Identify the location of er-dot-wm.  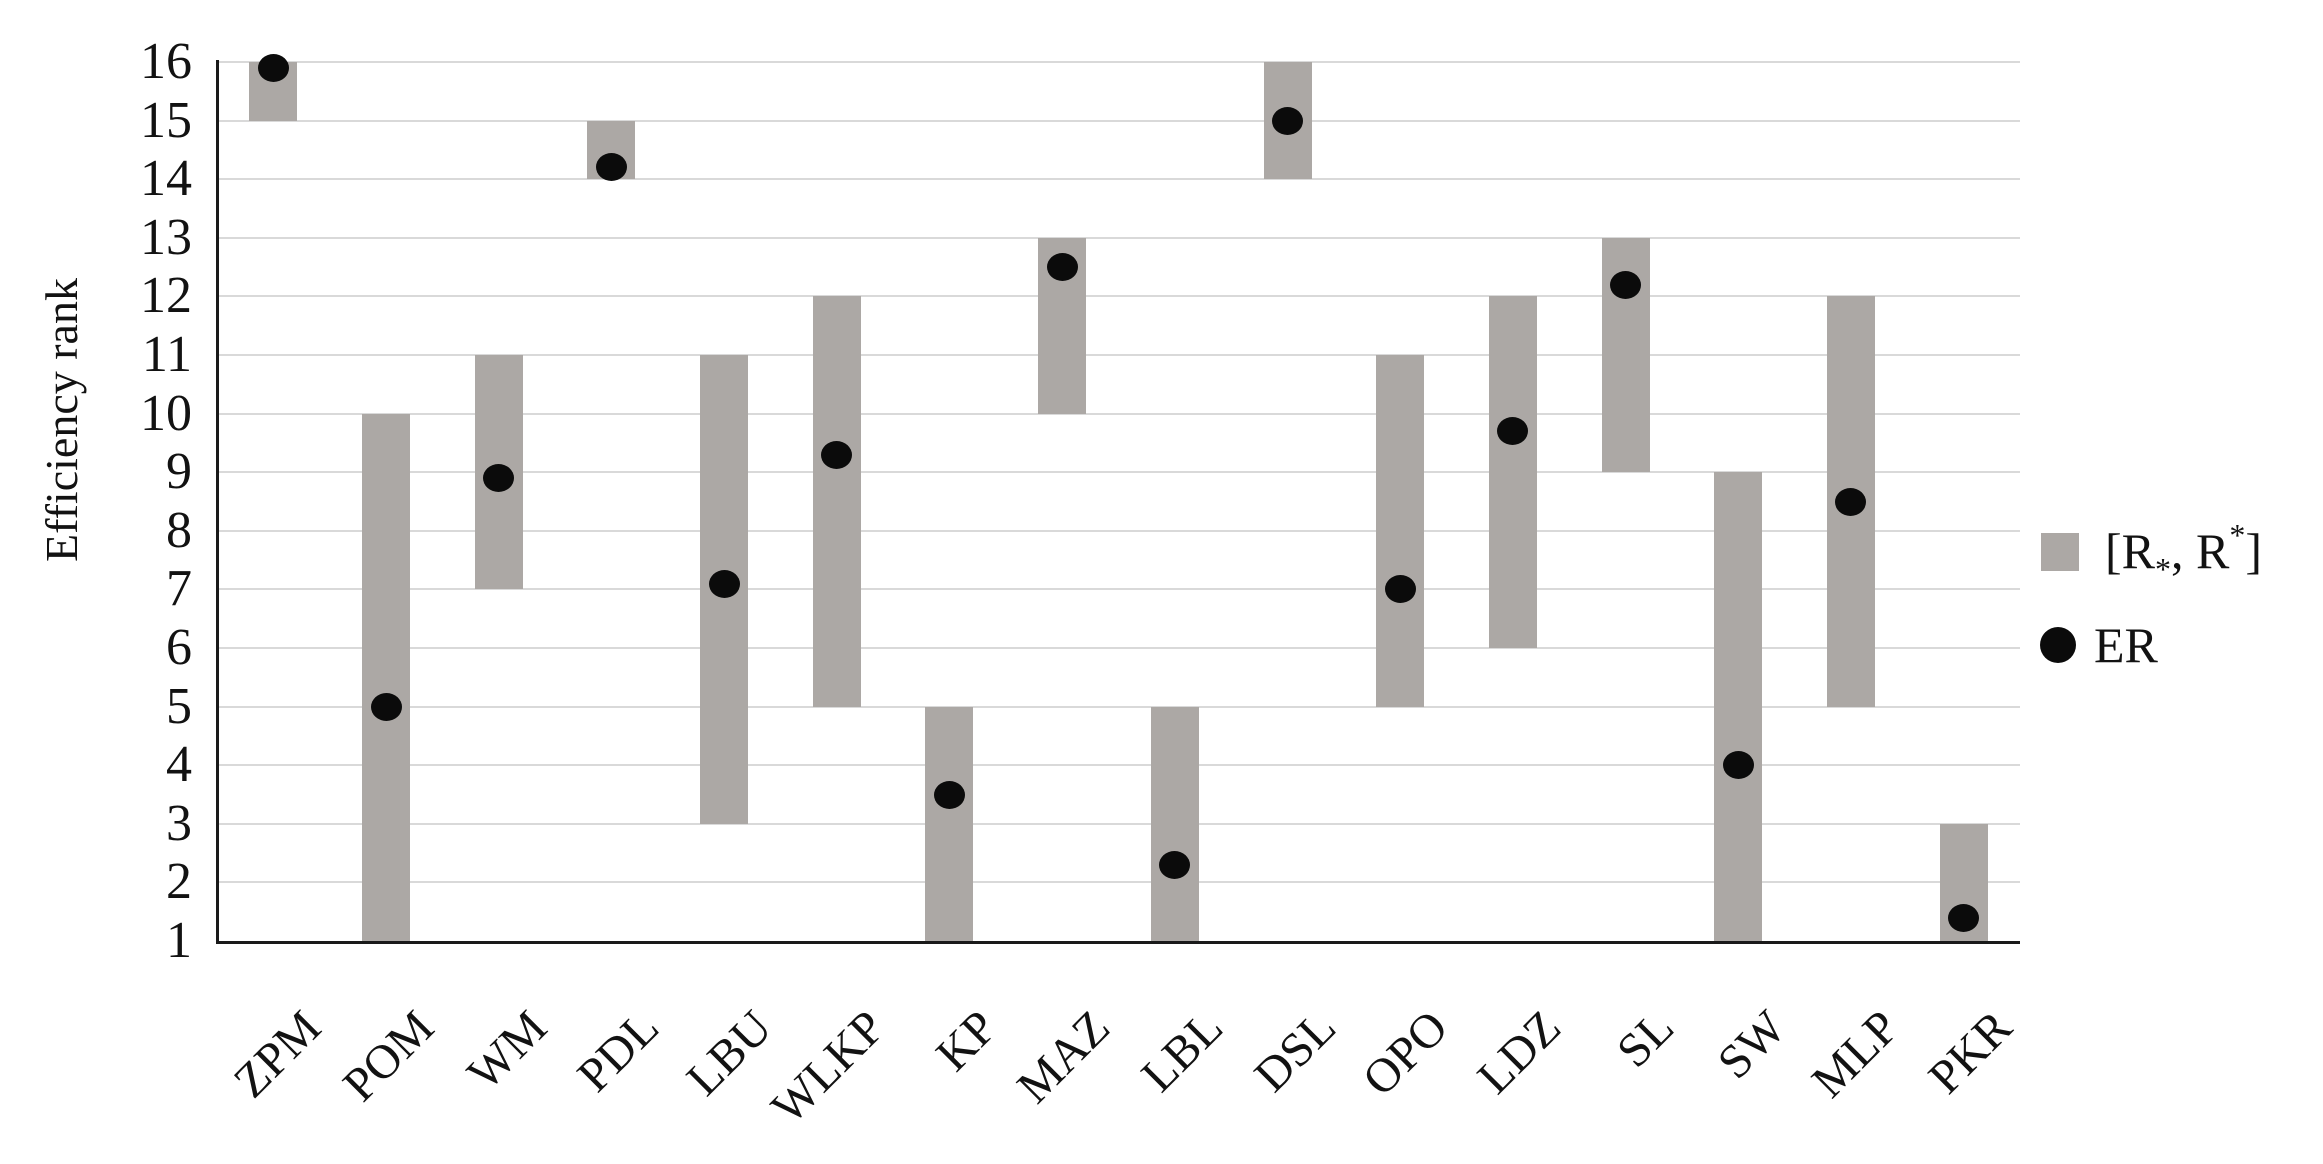
(499, 478).